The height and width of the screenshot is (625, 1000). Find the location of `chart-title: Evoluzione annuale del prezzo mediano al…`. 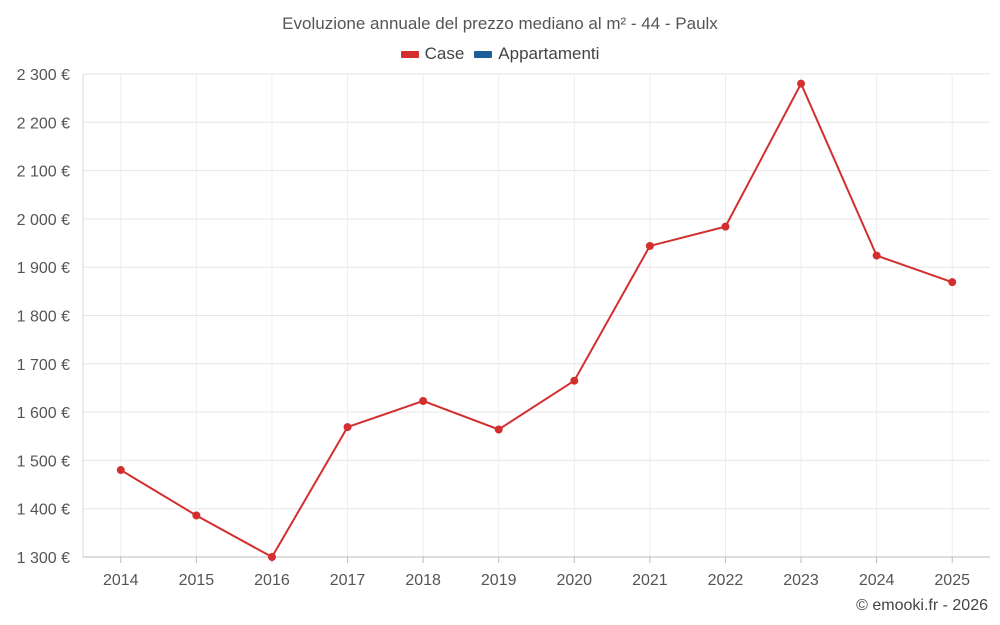

chart-title: Evoluzione annuale del prezzo mediano al… is located at coordinates (500, 23).